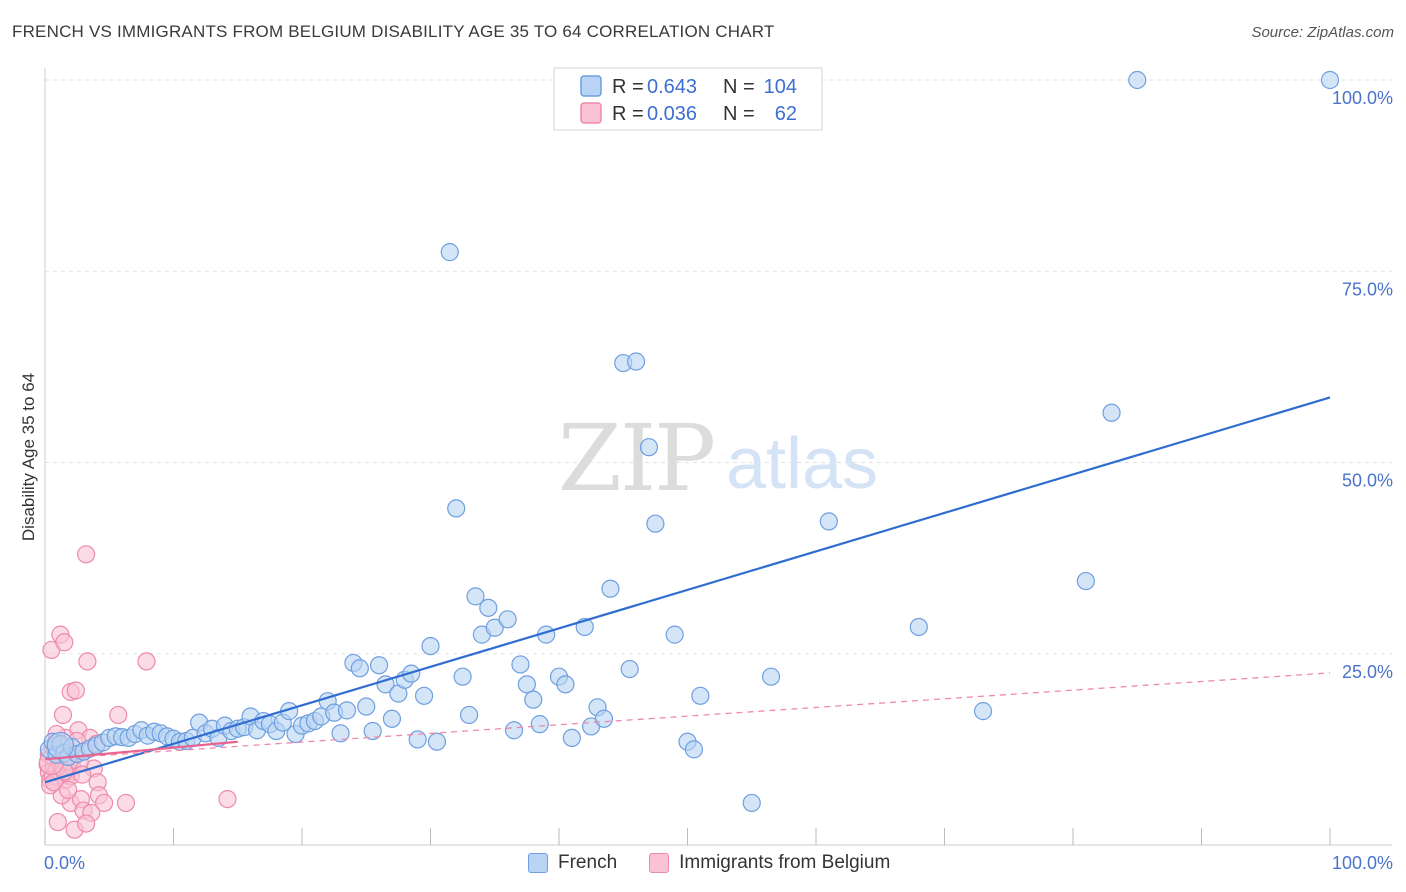  I want to click on belgium-points, so click(137, 692).